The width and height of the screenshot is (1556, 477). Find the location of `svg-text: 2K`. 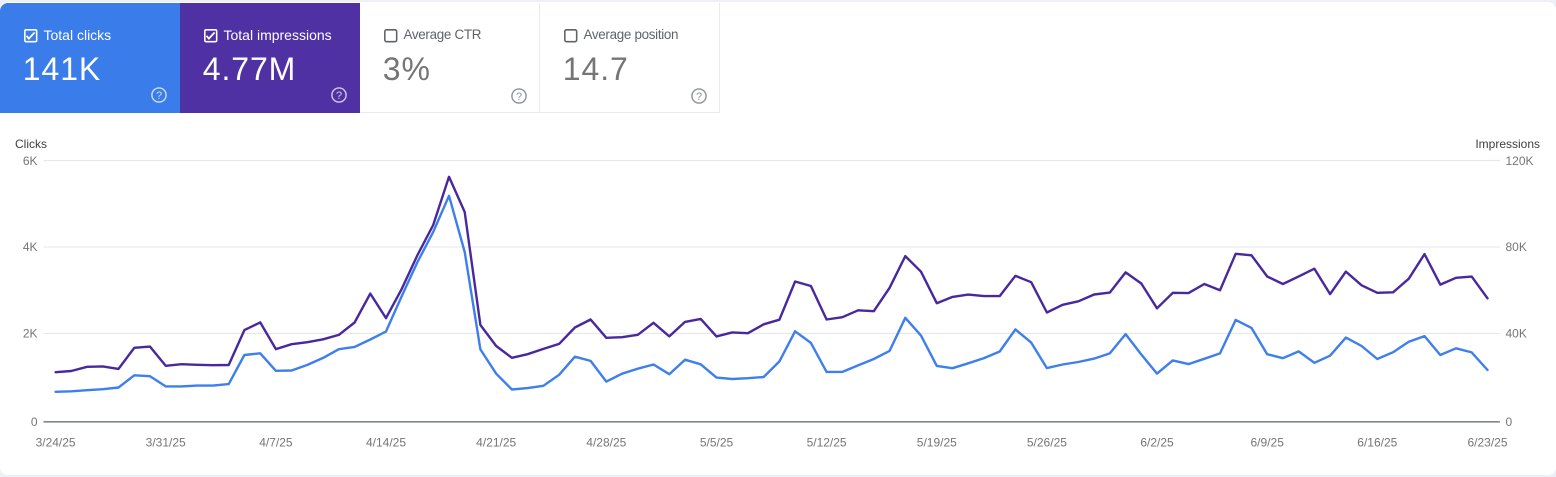

svg-text: 2K is located at coordinates (30, 334).